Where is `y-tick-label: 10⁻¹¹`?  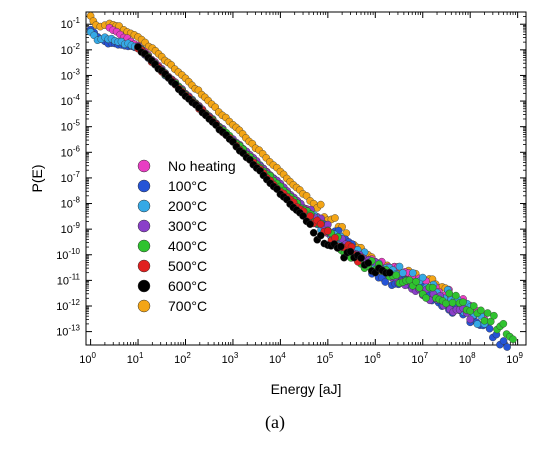 y-tick-label: 10⁻¹¹ is located at coordinates (69, 279).